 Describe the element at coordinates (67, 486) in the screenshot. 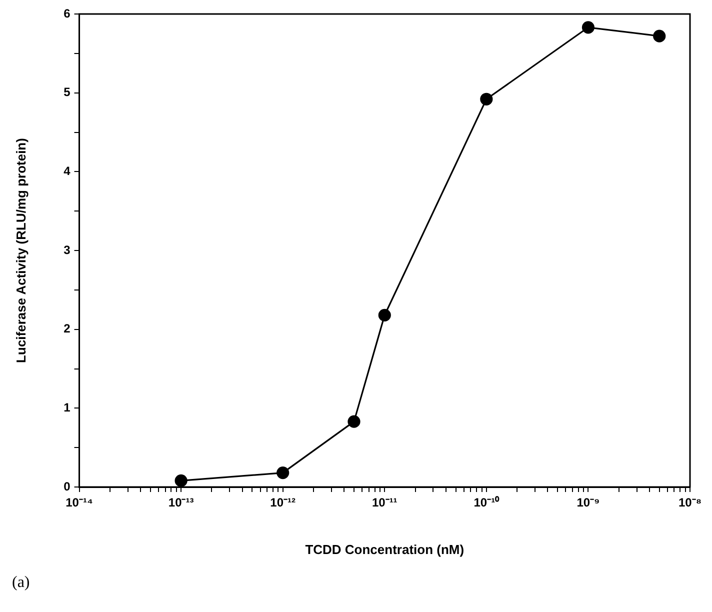

I see `y-tick-label: 0` at that location.